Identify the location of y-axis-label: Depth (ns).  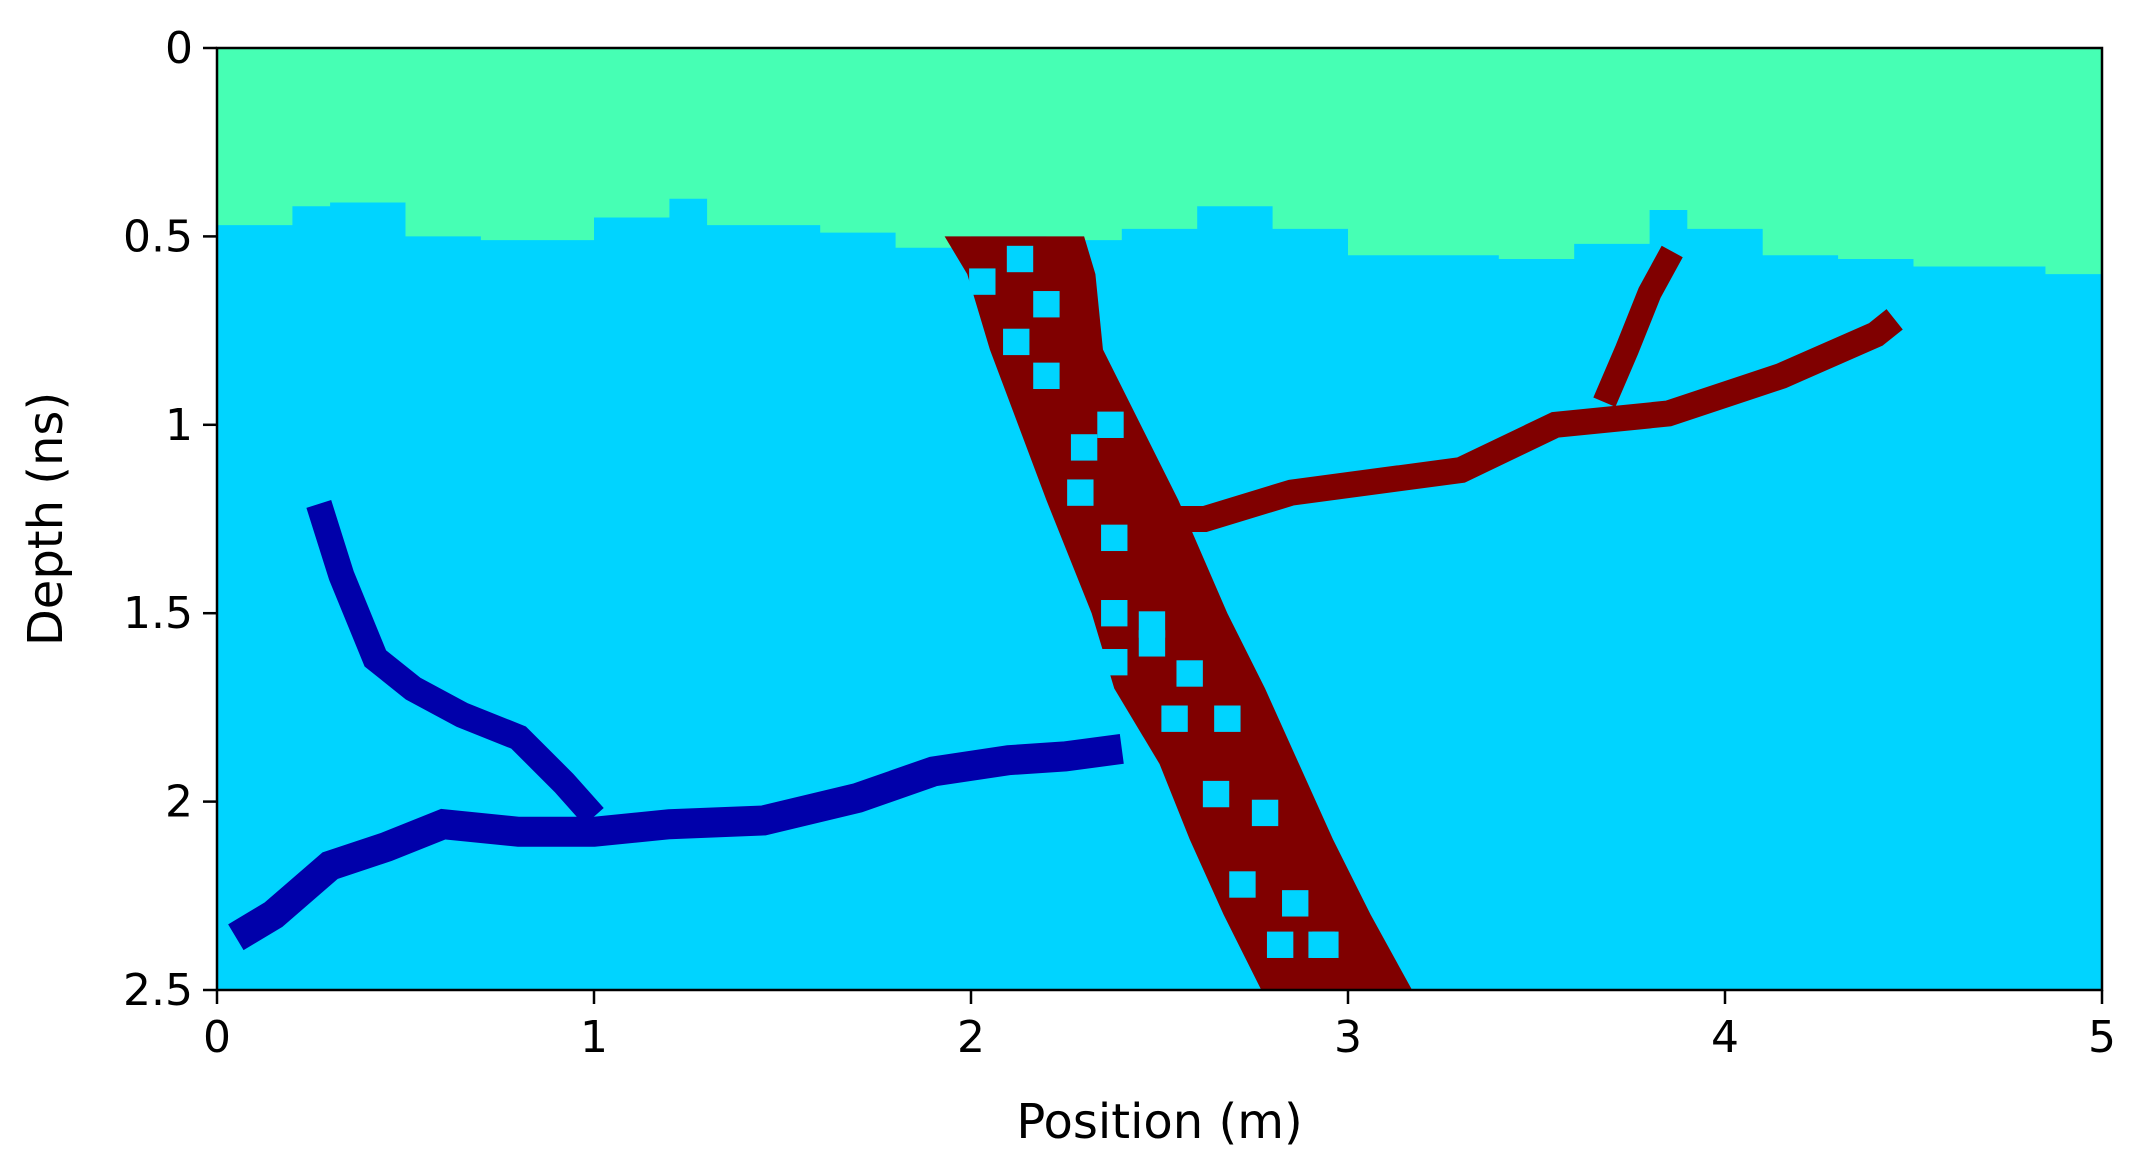
(46, 519).